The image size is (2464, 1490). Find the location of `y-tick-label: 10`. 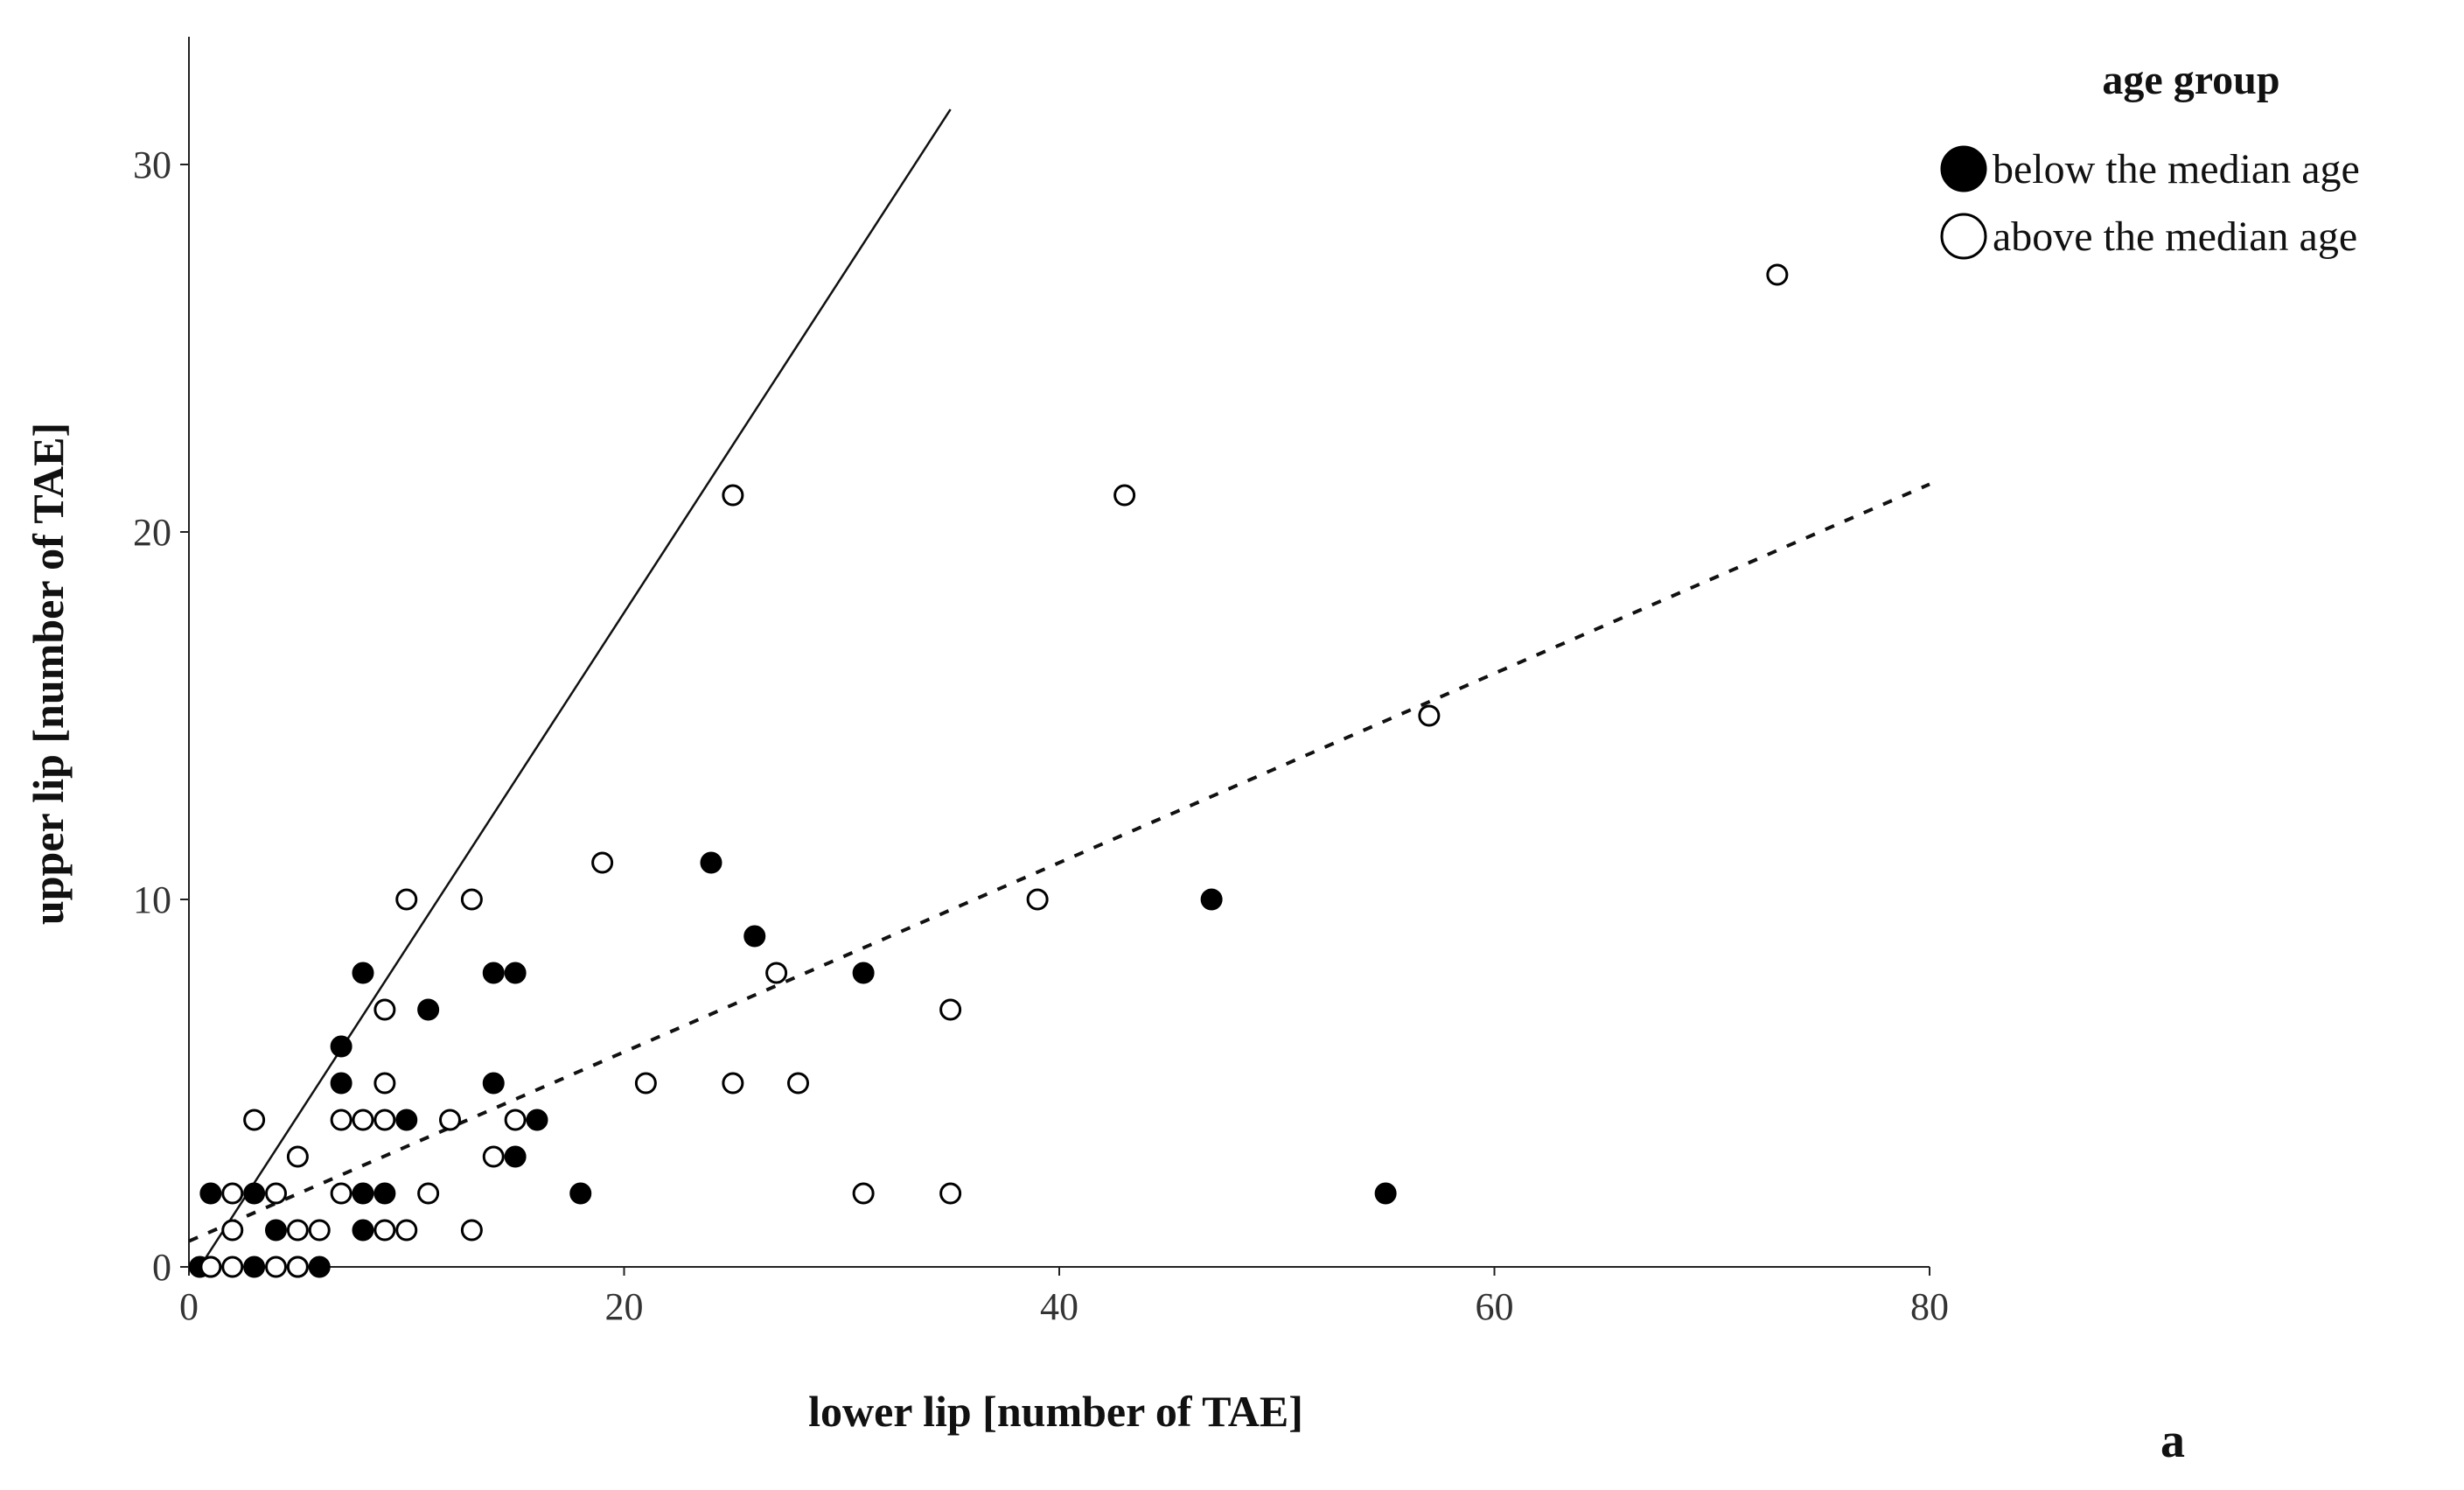

y-tick-label: 10 is located at coordinates (152, 899).